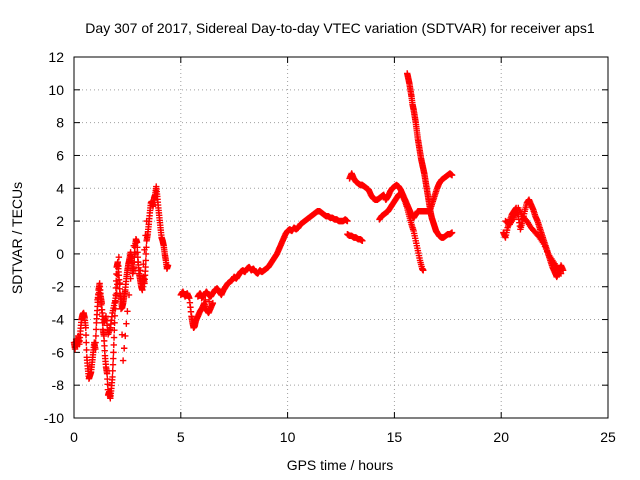 Image resolution: width=640 pixels, height=480 pixels. Describe the element at coordinates (56, 90) in the screenshot. I see `y-tick-label: 10` at that location.